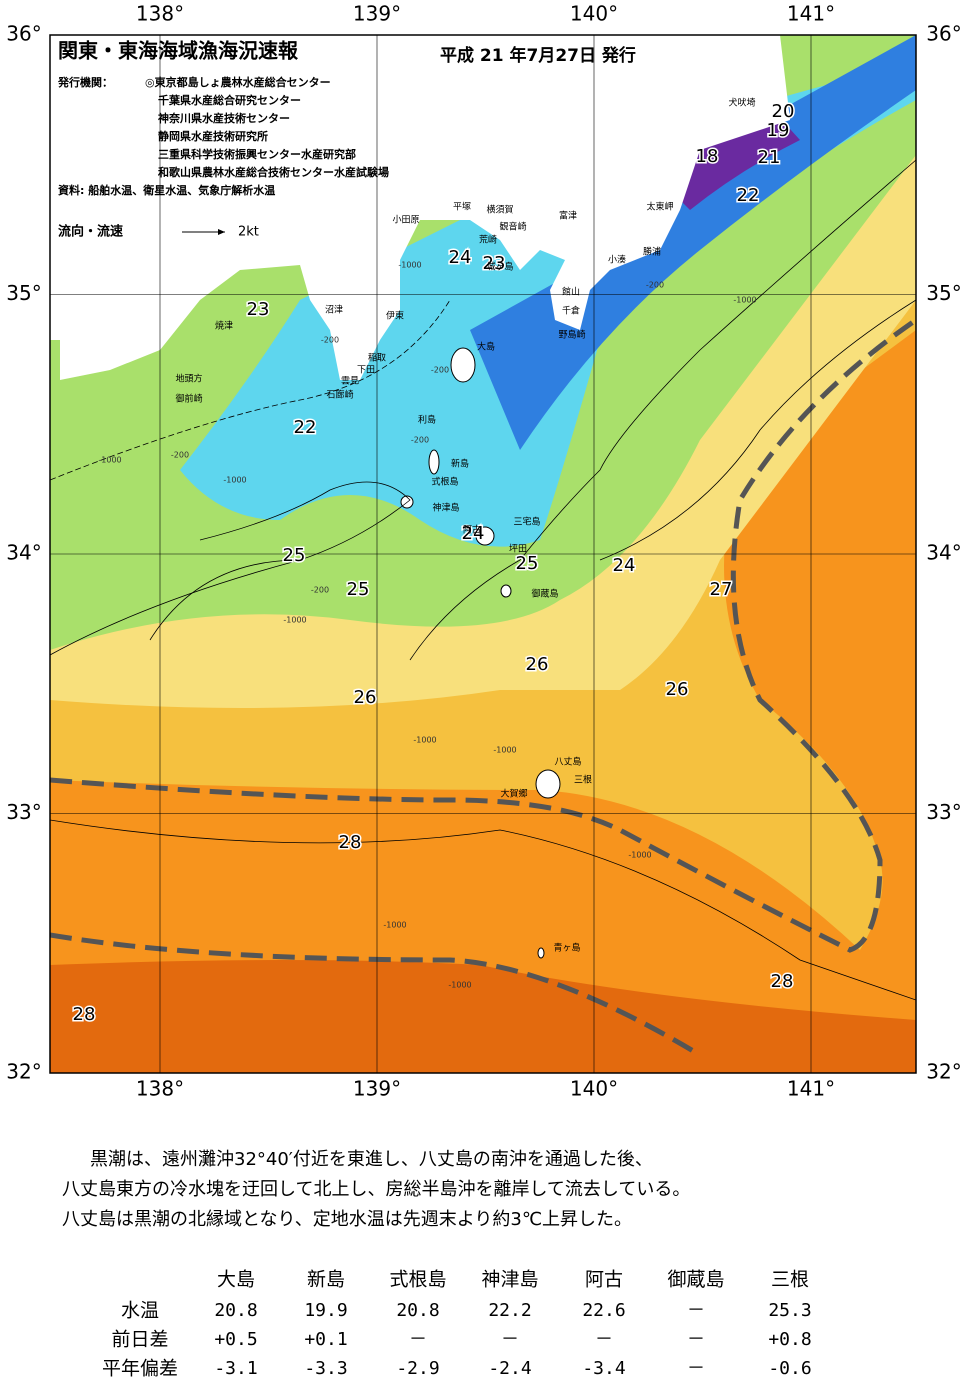 The width and height of the screenshot is (969, 1390). Describe the element at coordinates (488, 240) in the screenshot. I see `place-name: 荒崎` at that location.